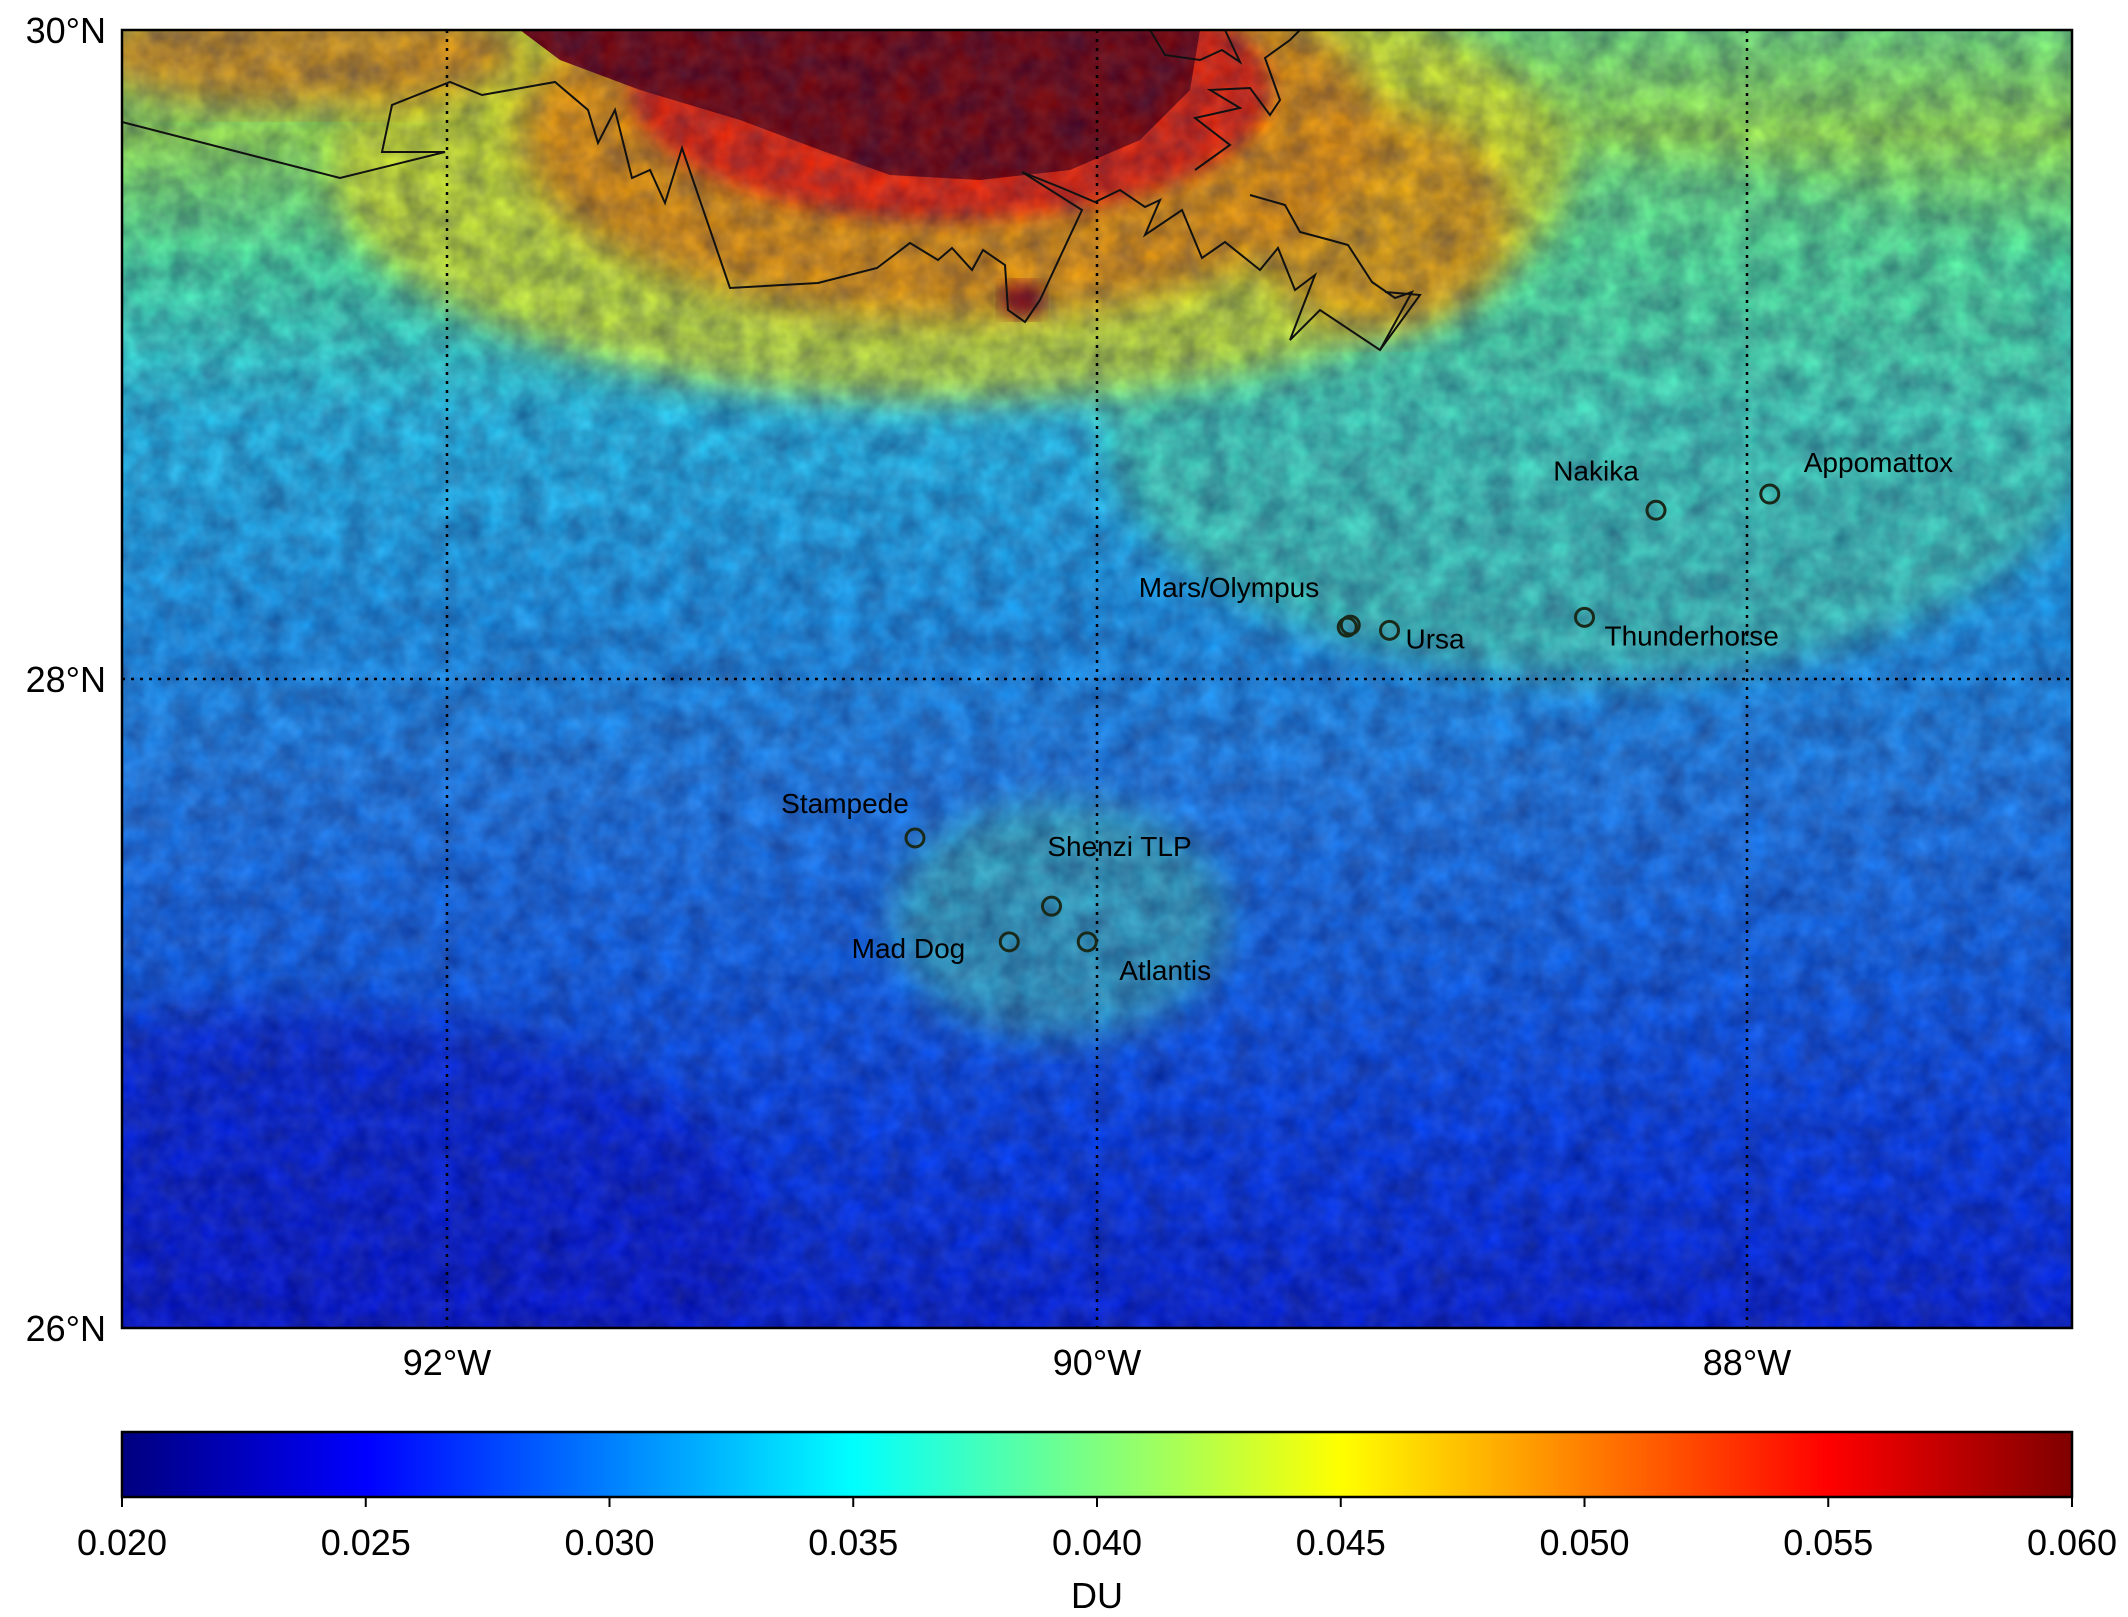  Describe the element at coordinates (1436, 638) in the screenshot. I see `site-label-ursa: Ursa` at that location.